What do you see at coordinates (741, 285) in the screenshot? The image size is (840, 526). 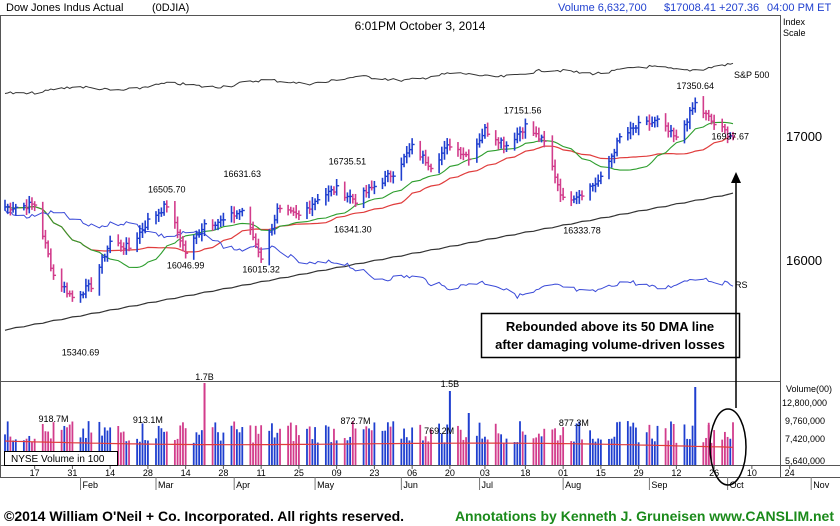 I see `rs-label: RS` at bounding box center [741, 285].